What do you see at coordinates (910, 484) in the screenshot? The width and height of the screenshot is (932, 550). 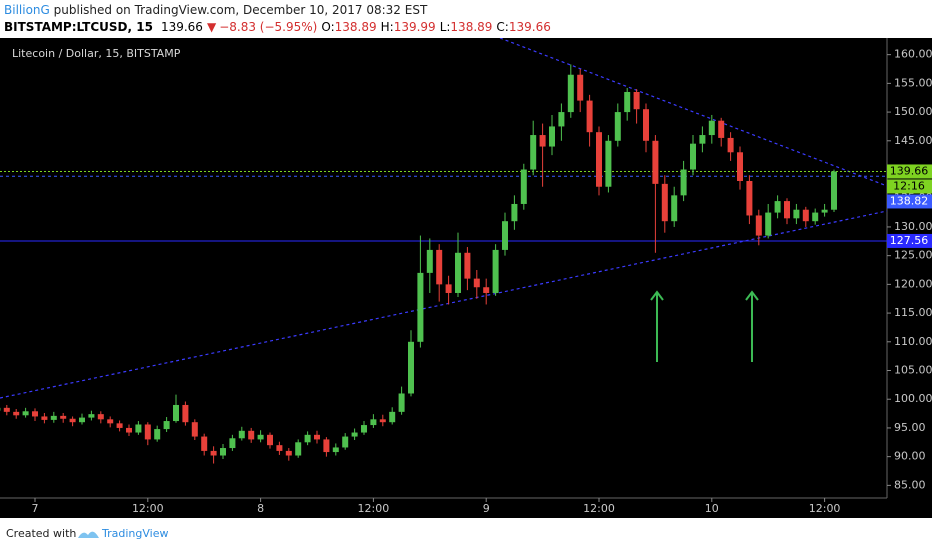 I see `y-tick-label: 85.00` at bounding box center [910, 484].